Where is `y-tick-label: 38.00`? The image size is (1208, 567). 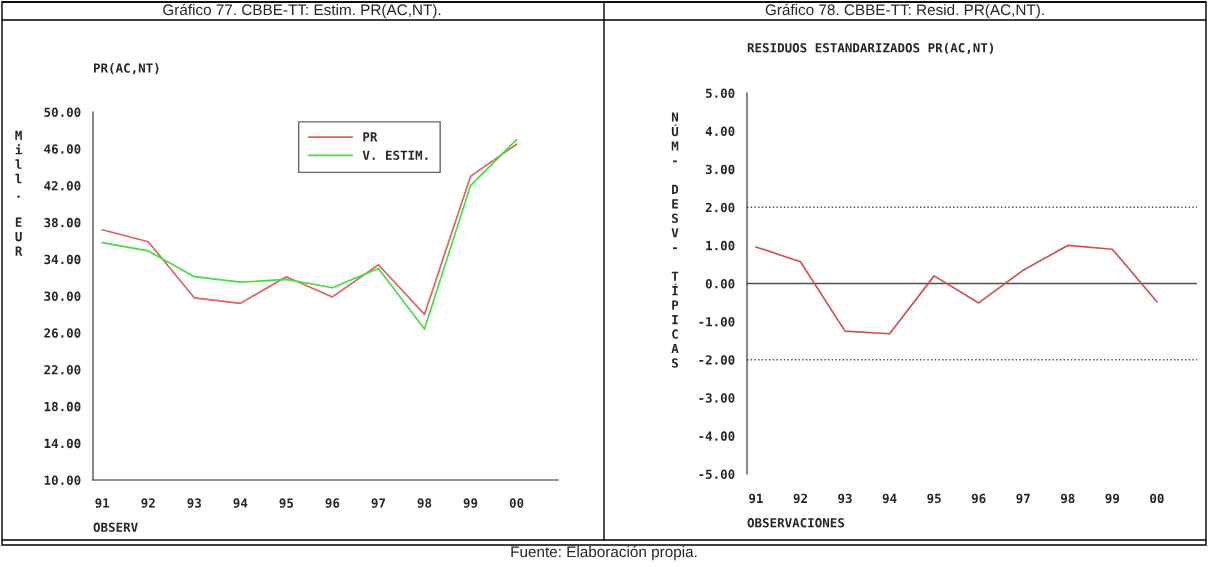
y-tick-label: 38.00 is located at coordinates (62, 222).